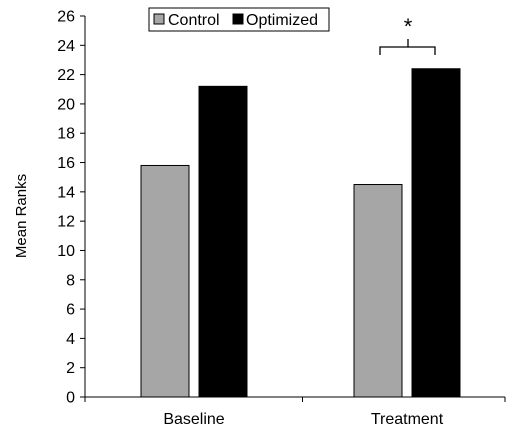 This screenshot has width=506, height=437. What do you see at coordinates (193, 419) in the screenshot?
I see `x-category-label-baseline: Baseline` at bounding box center [193, 419].